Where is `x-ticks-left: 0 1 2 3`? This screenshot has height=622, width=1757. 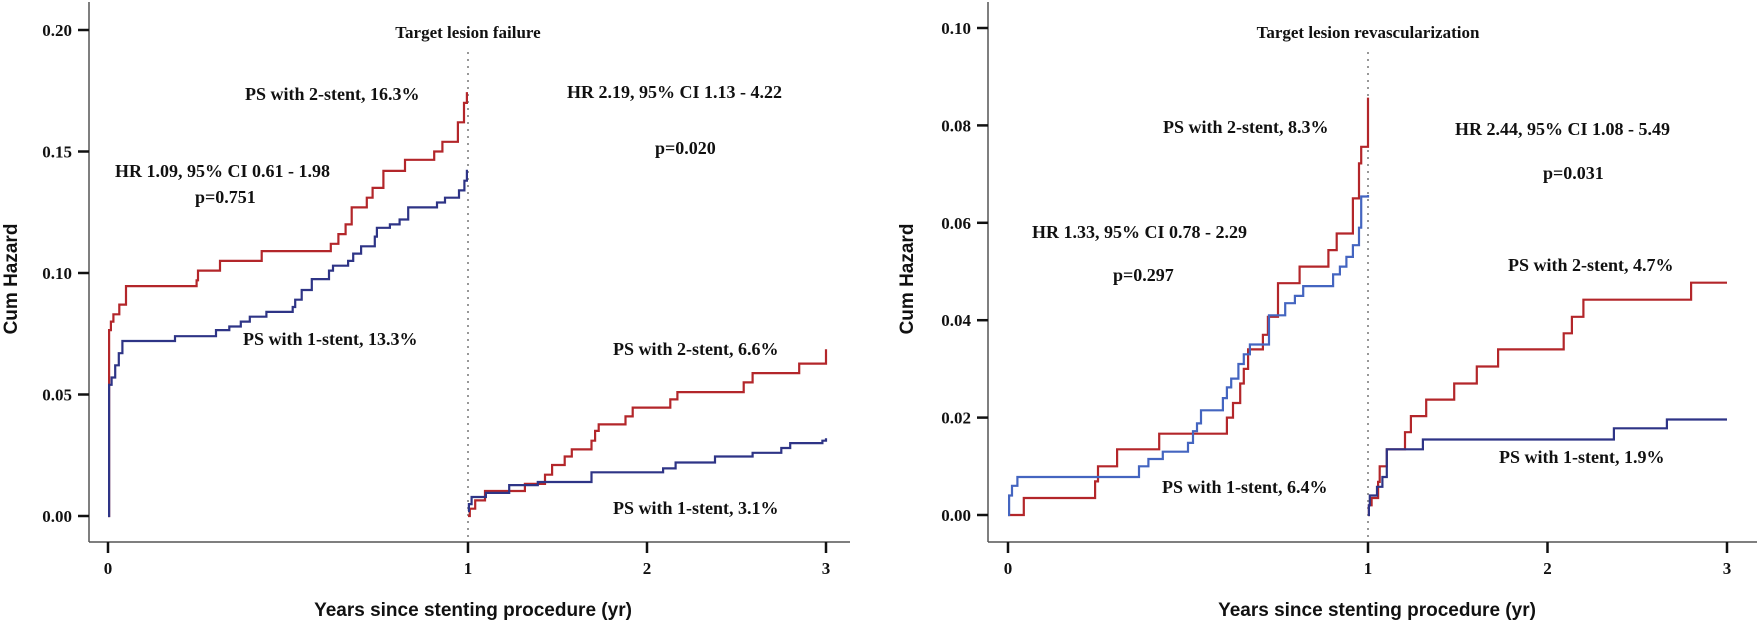
x-ticks-left: 0 1 2 3 is located at coordinates (467, 560).